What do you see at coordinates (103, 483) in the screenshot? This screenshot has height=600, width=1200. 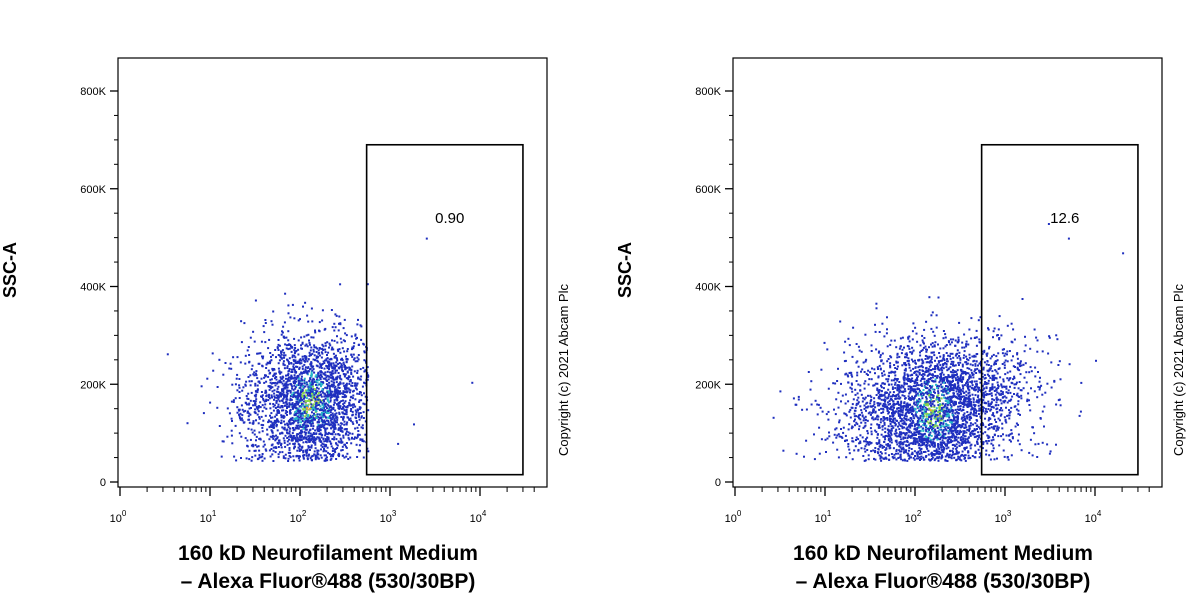 I see `y-tick-label: 0` at bounding box center [103, 483].